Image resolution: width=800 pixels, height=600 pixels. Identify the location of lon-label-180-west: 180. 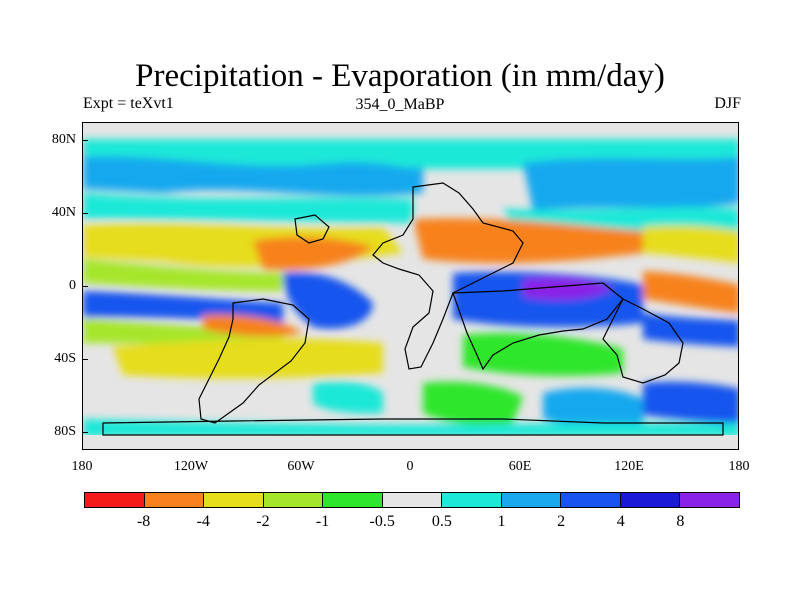
(82, 466).